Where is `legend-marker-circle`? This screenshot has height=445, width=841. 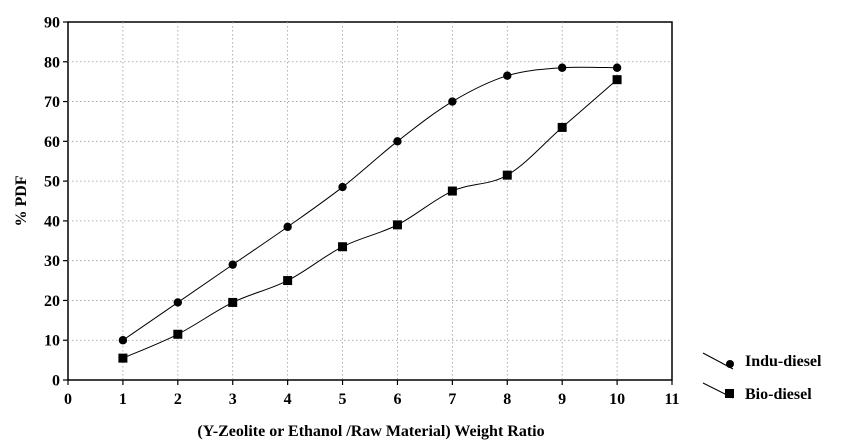 legend-marker-circle is located at coordinates (730, 364).